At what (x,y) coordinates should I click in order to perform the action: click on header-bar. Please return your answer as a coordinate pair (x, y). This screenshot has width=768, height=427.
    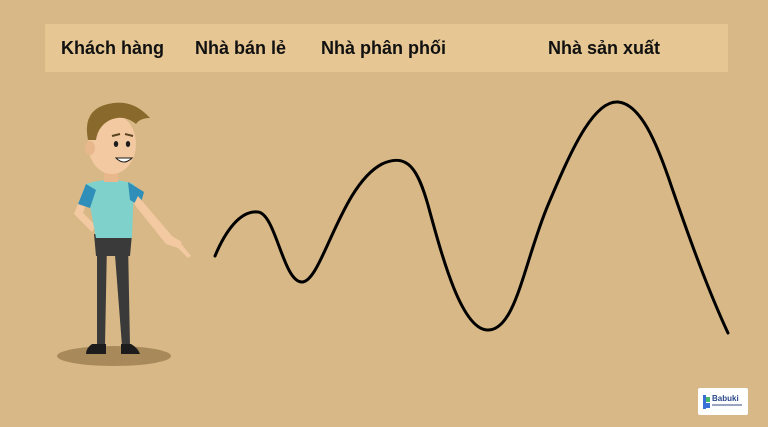
    Looking at the image, I should click on (386, 48).